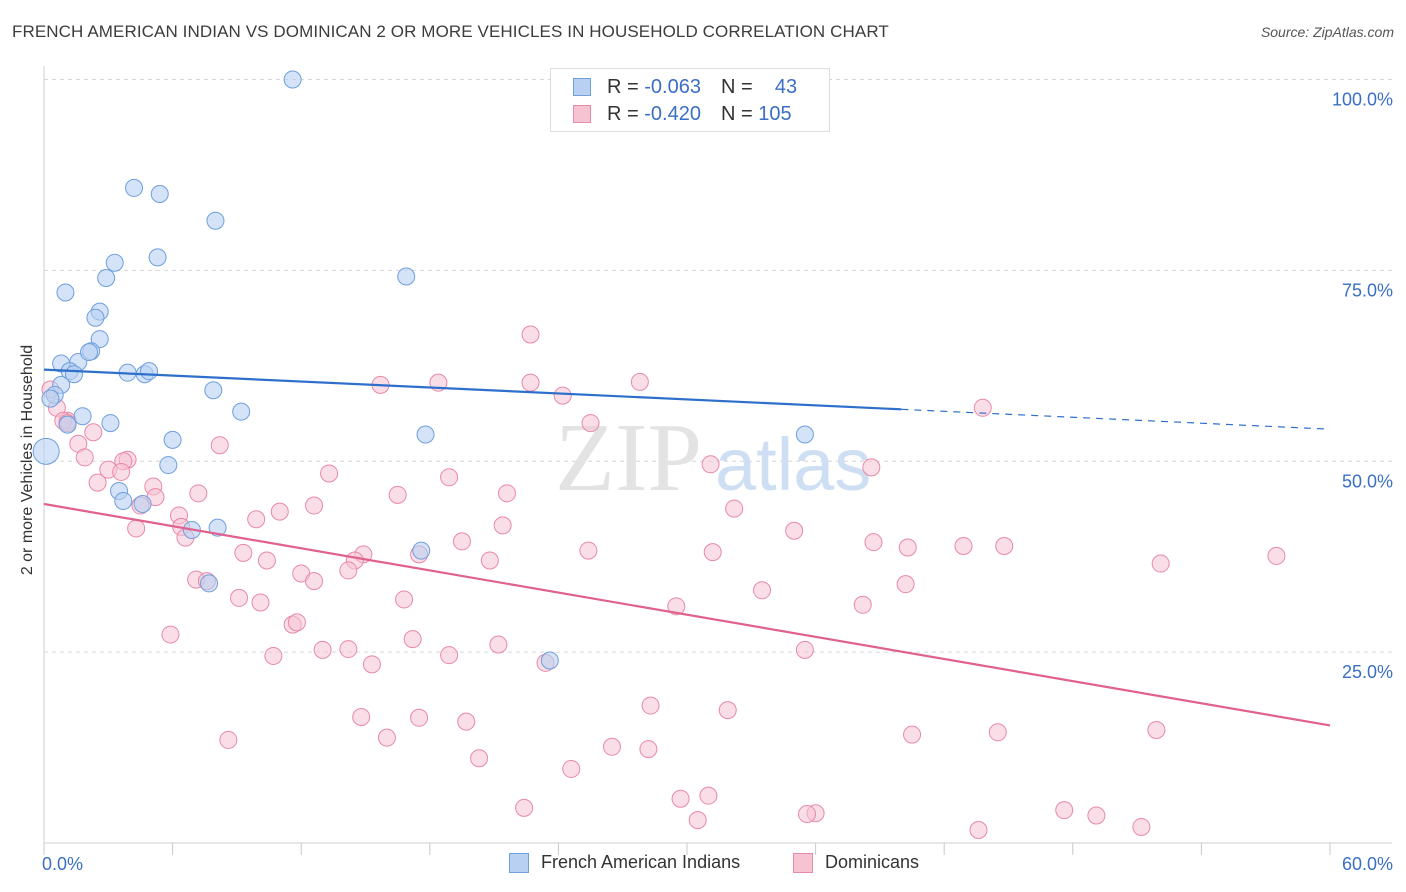  What do you see at coordinates (786, 86) in the screenshot?
I see `legend-n-value: 43` at bounding box center [786, 86].